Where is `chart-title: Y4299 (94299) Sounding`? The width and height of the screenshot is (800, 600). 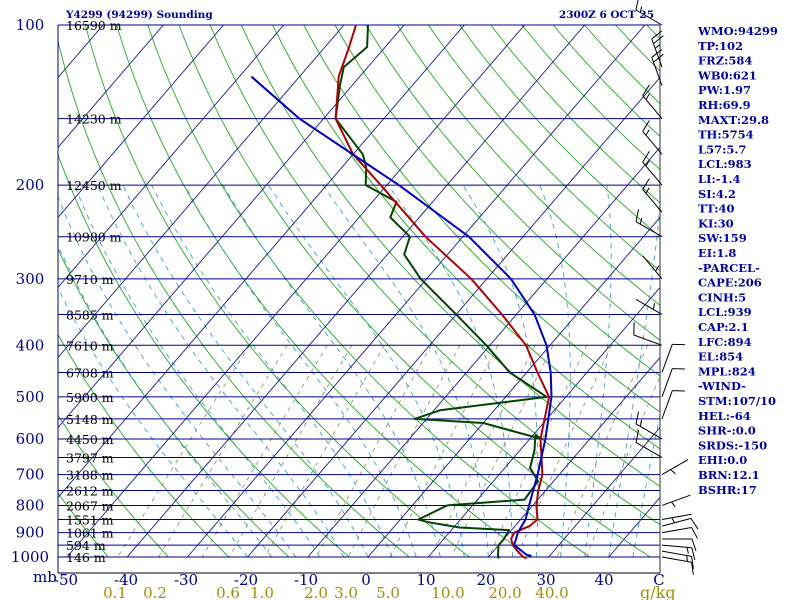
chart-title: Y4299 (94299) Sounding is located at coordinates (139, 15).